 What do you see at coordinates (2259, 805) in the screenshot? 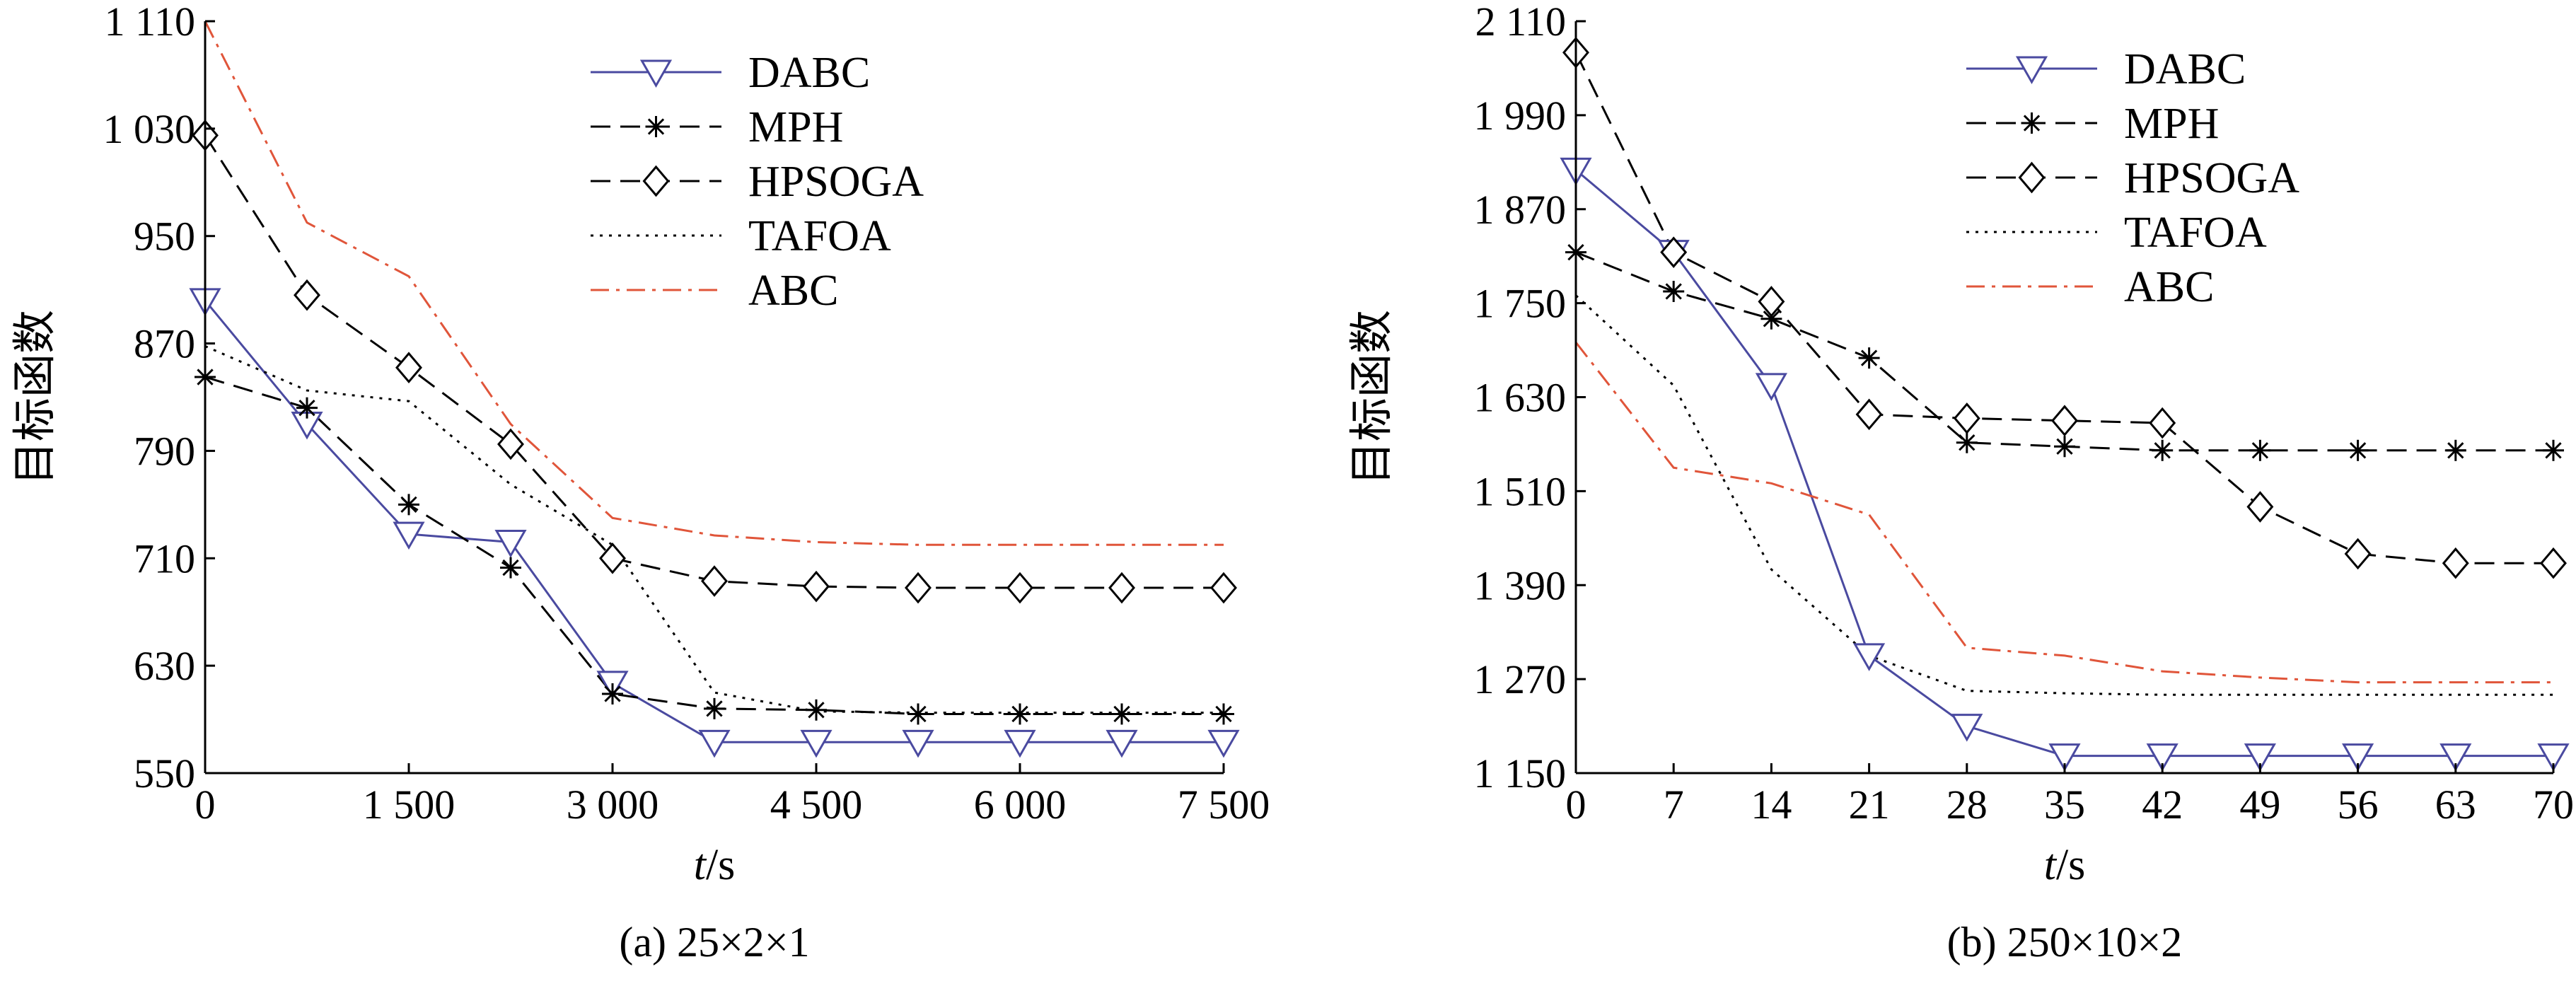
I see `x-tick-label: 49` at bounding box center [2259, 805].